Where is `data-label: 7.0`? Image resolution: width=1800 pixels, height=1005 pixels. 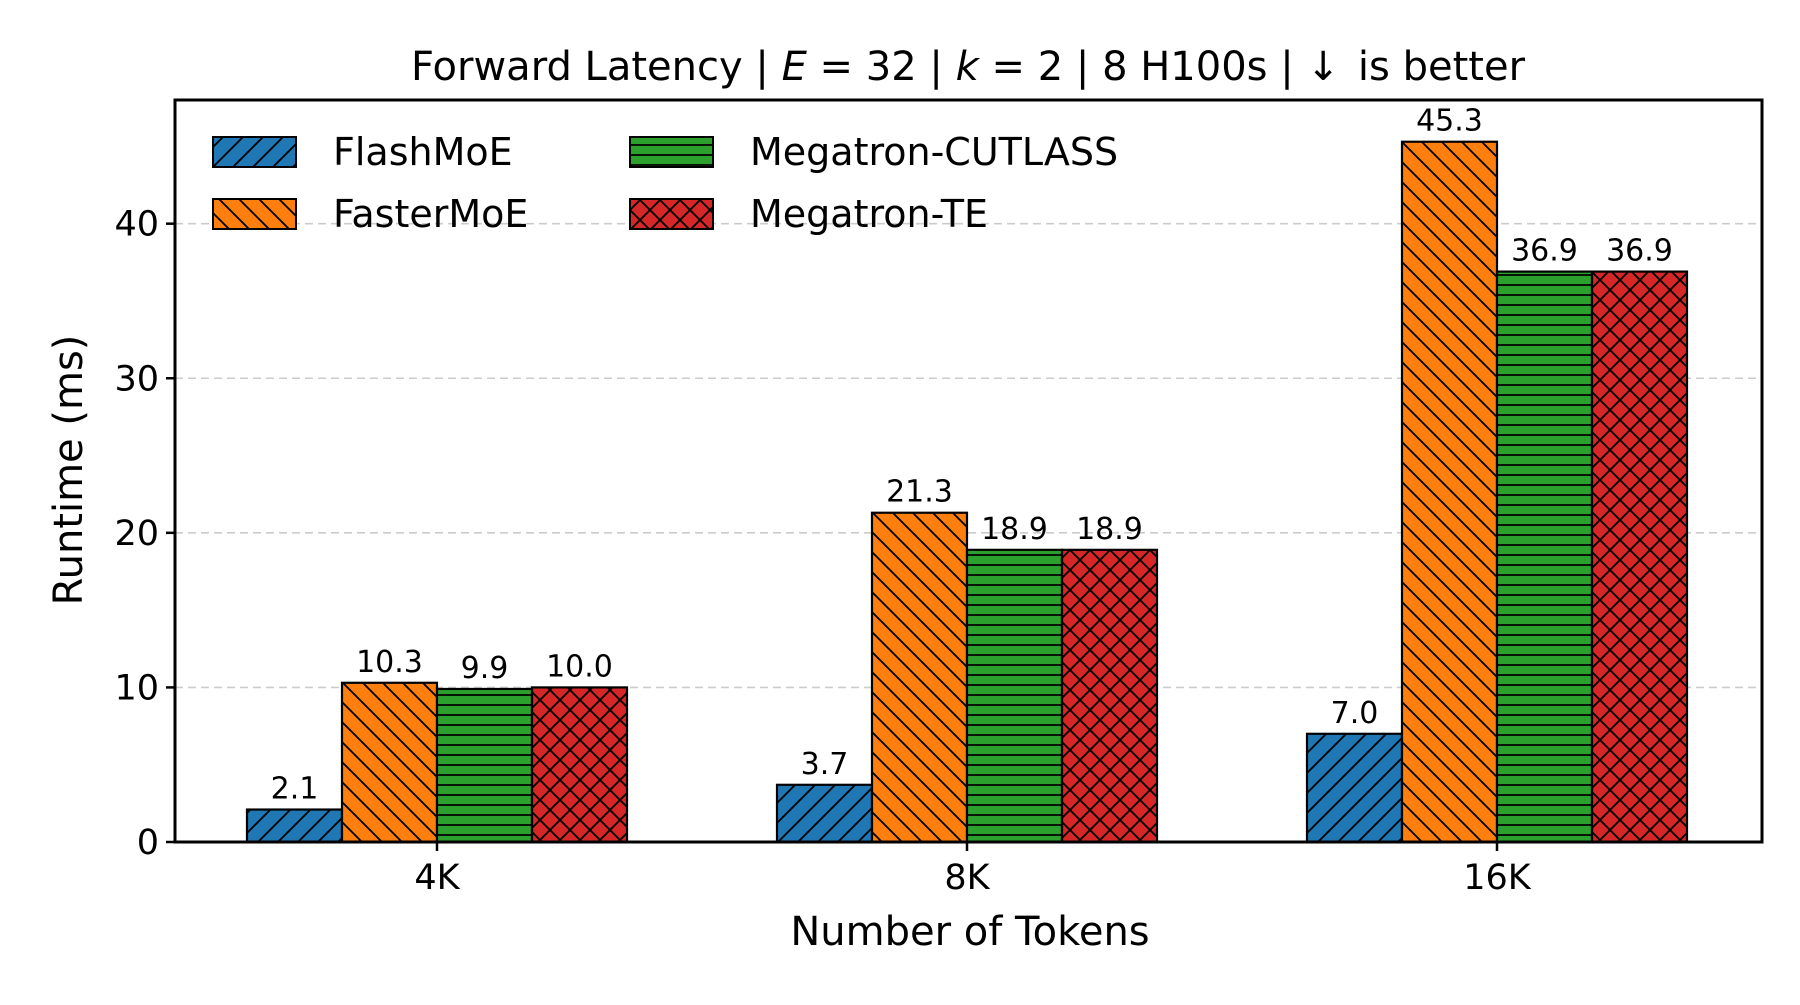 data-label: 7.0 is located at coordinates (1355, 713).